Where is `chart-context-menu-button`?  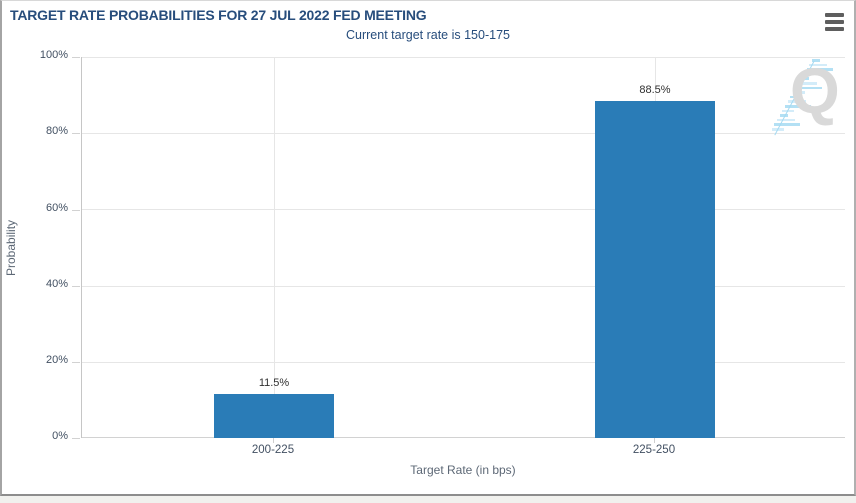 chart-context-menu-button is located at coordinates (834, 22).